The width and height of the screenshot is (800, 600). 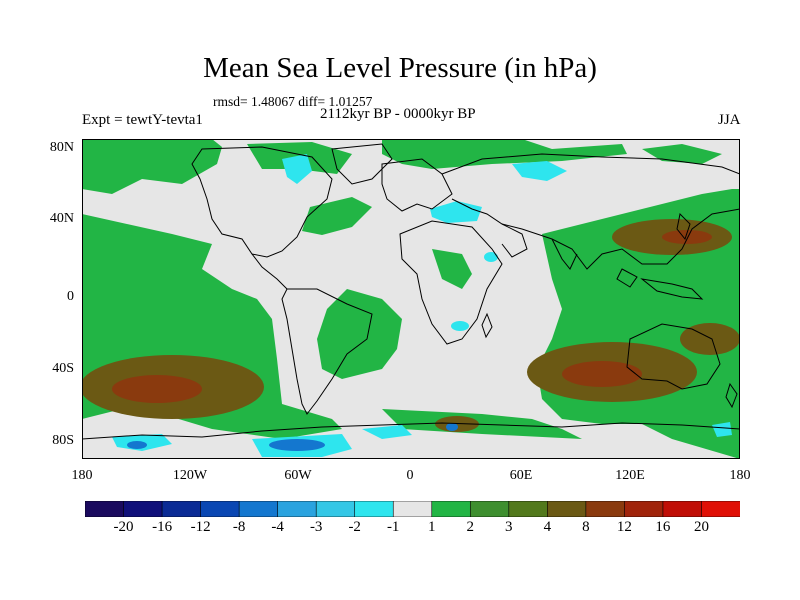 I want to click on colorbar-tick-label: 2, so click(x=470, y=527).